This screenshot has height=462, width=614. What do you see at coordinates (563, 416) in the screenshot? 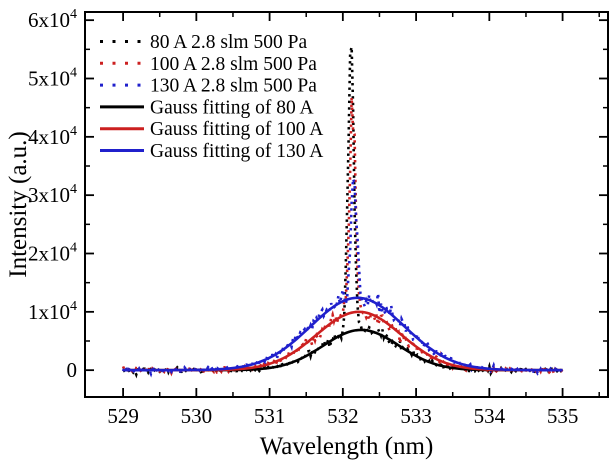
I see `x-tick-label: 535` at bounding box center [563, 416].